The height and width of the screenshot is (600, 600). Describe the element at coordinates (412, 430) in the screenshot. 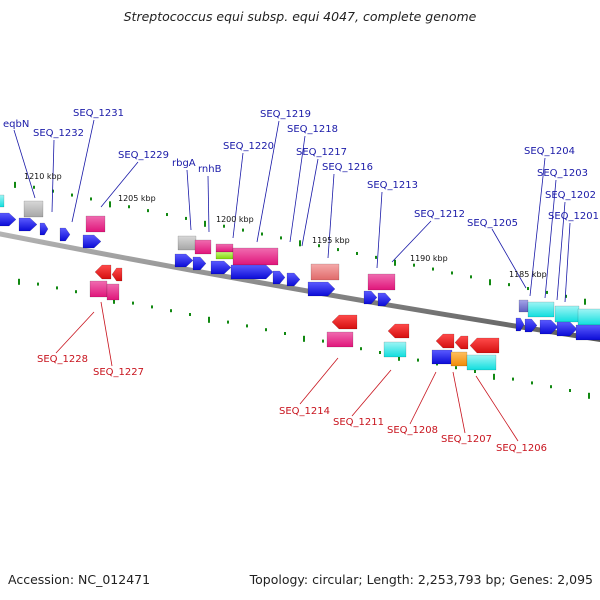

I see `gene-label-seq1208: SEQ_1208` at that location.